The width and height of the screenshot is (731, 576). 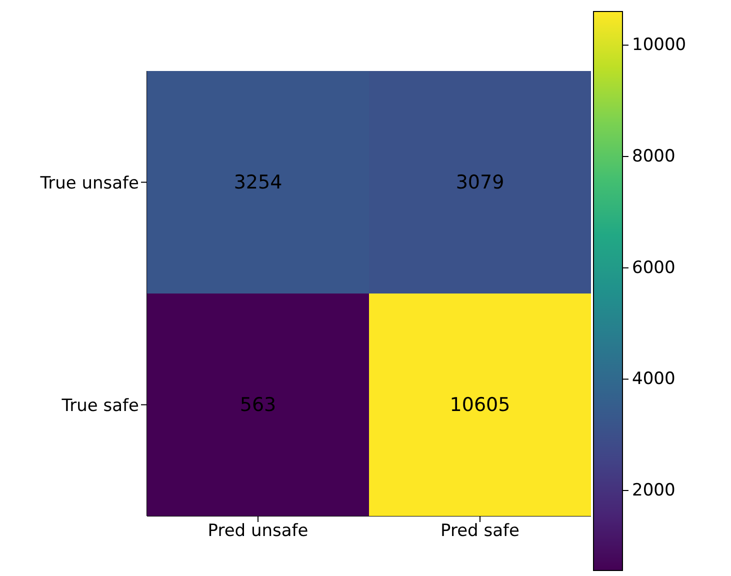 What do you see at coordinates (258, 182) in the screenshot?
I see `data-label: 3254` at bounding box center [258, 182].